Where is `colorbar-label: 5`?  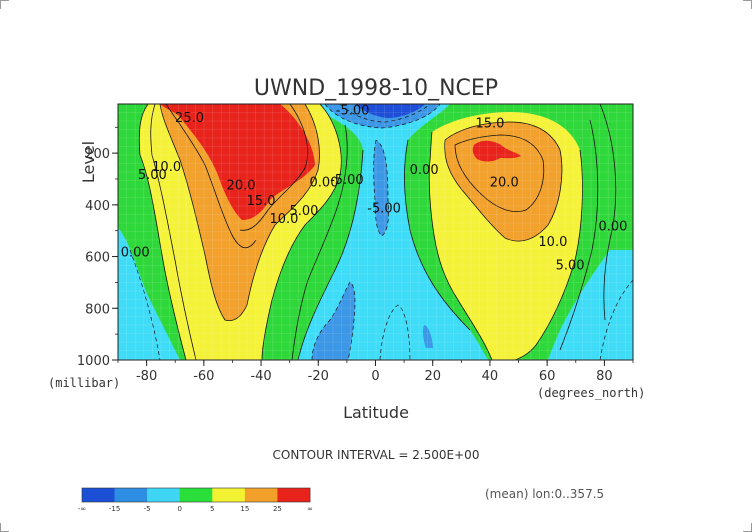
colorbar-label: 5 is located at coordinates (212, 509).